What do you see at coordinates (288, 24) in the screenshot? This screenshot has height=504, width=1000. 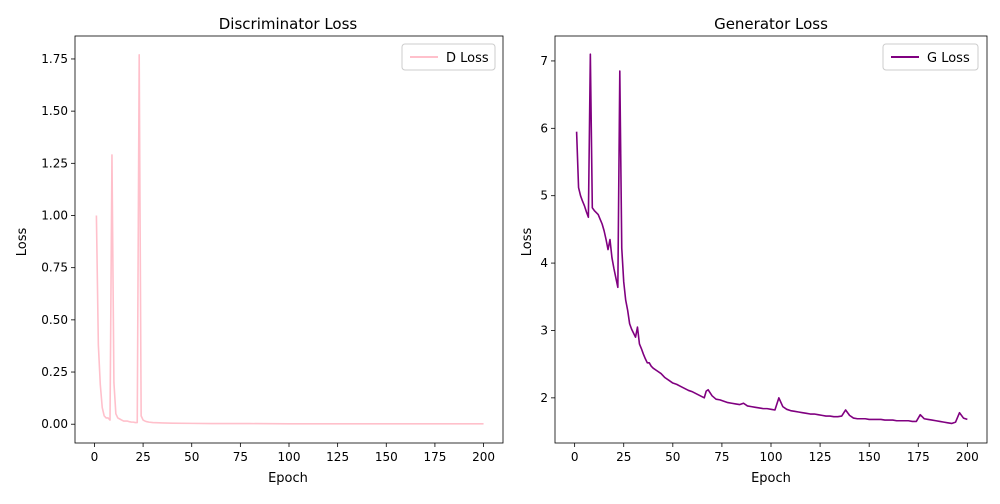 I see `chart-title: Discriminator Loss` at bounding box center [288, 24].